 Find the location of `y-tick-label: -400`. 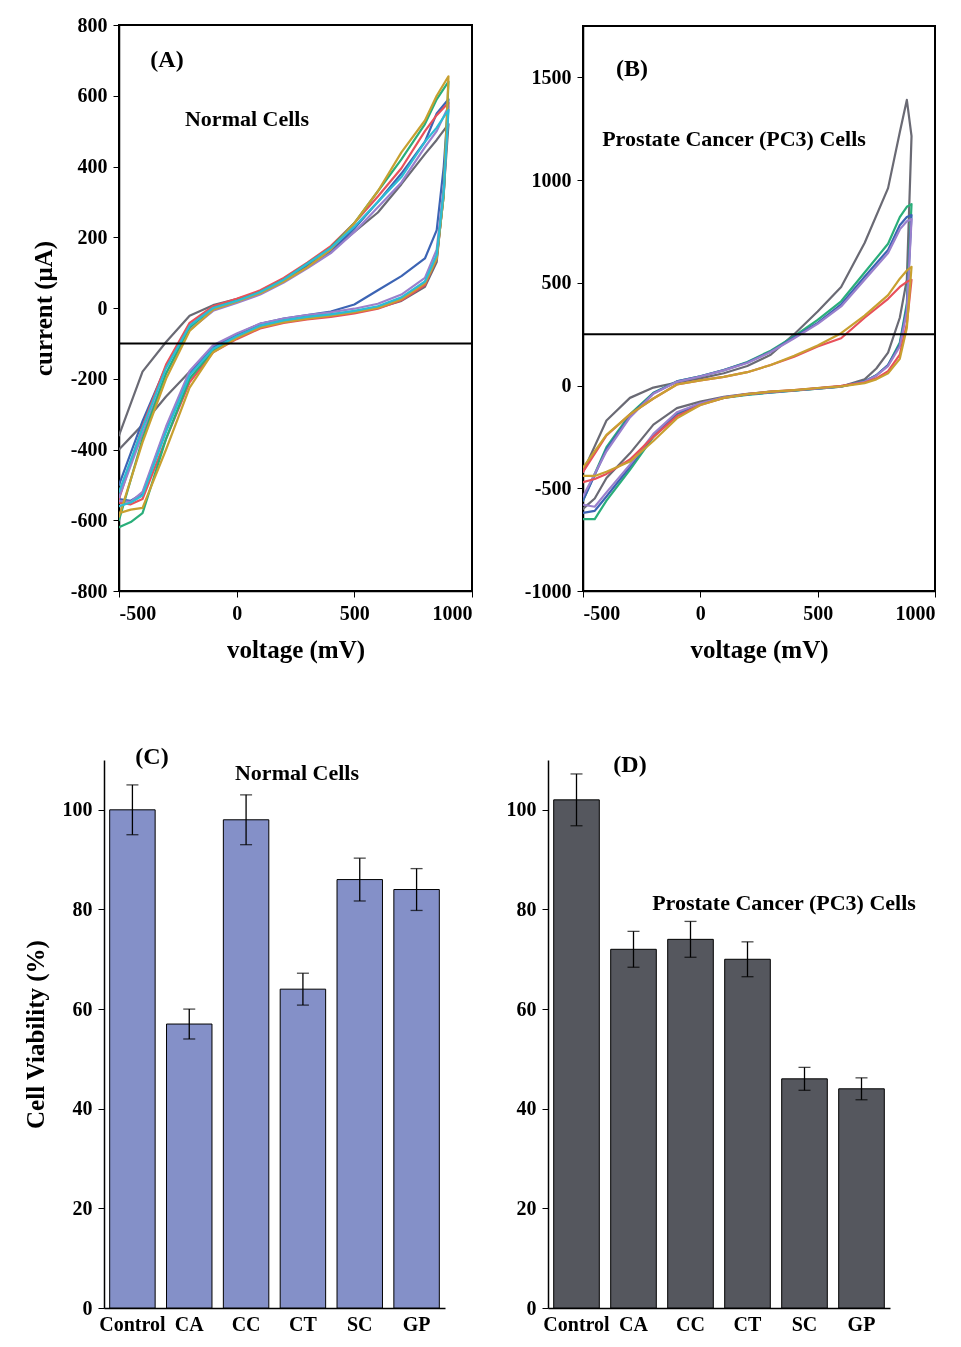

y-tick-label: -400 is located at coordinates (89, 449).